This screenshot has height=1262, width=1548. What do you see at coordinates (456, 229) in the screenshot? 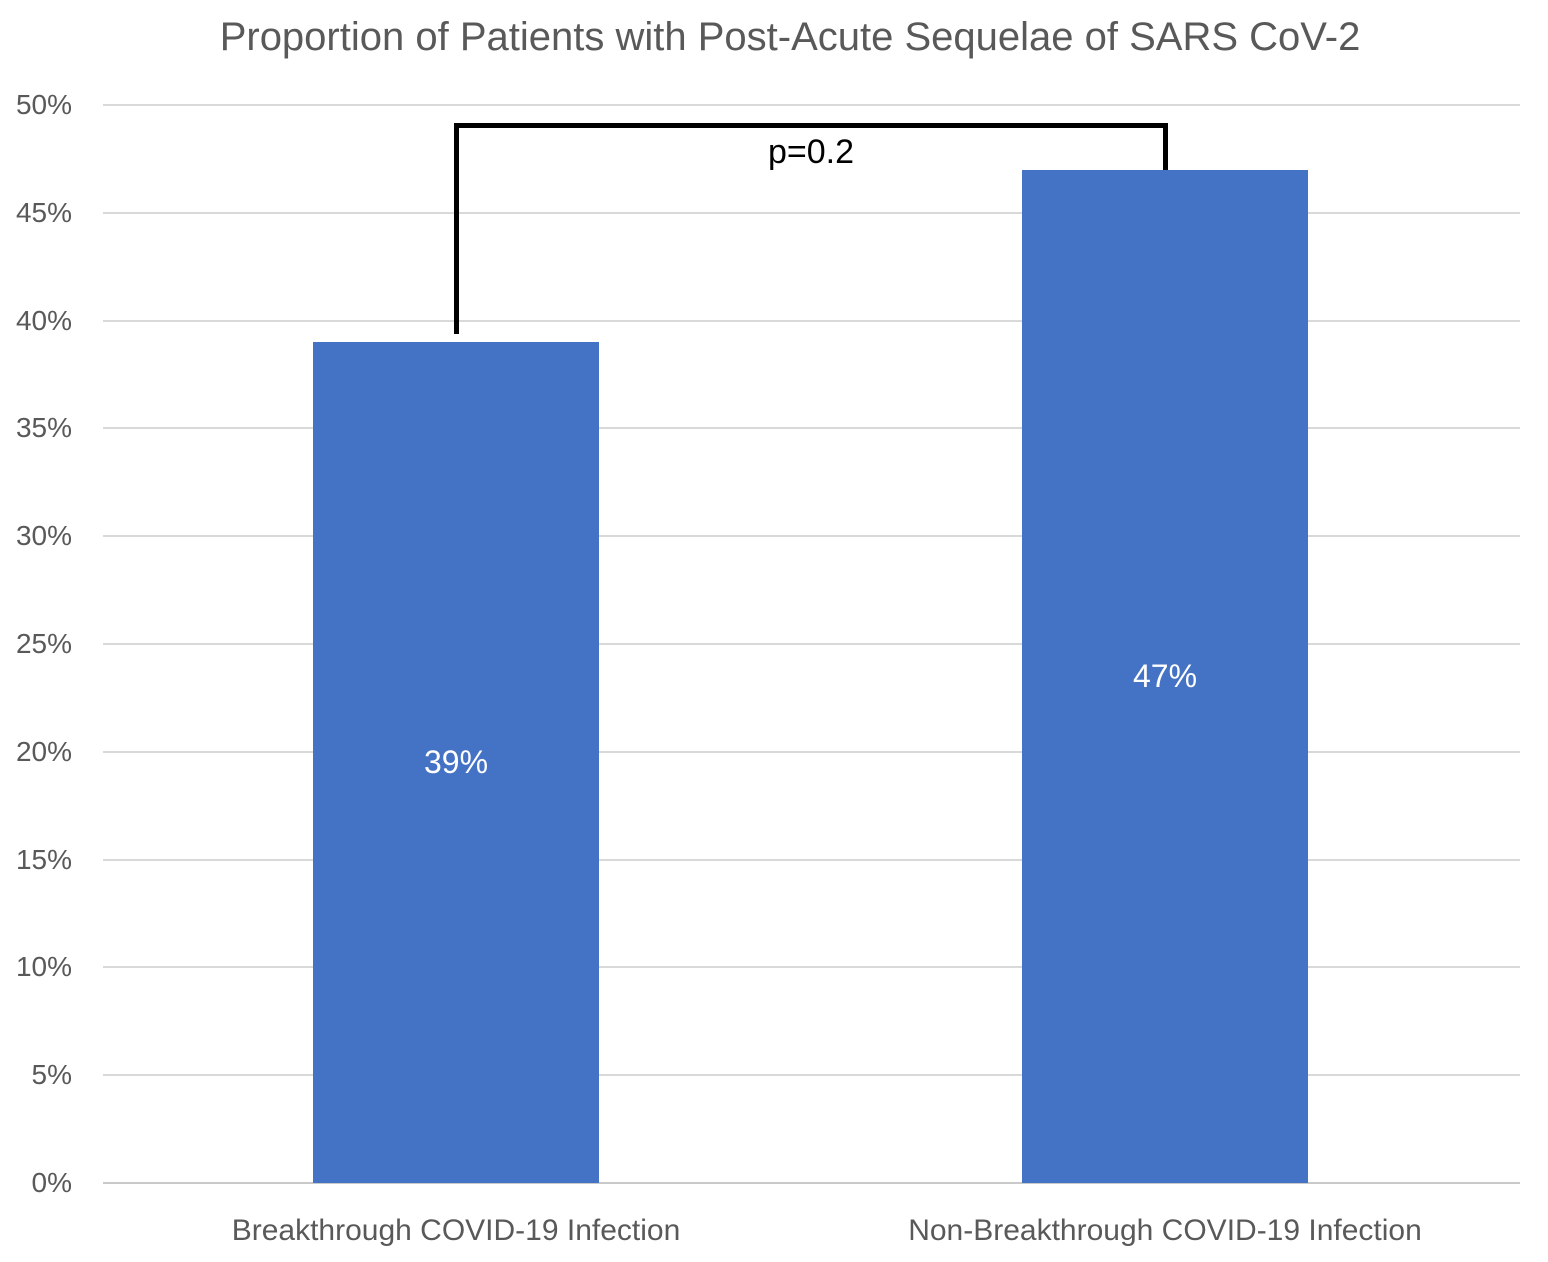
I see `significance-bracket-left-vertical` at bounding box center [456, 229].